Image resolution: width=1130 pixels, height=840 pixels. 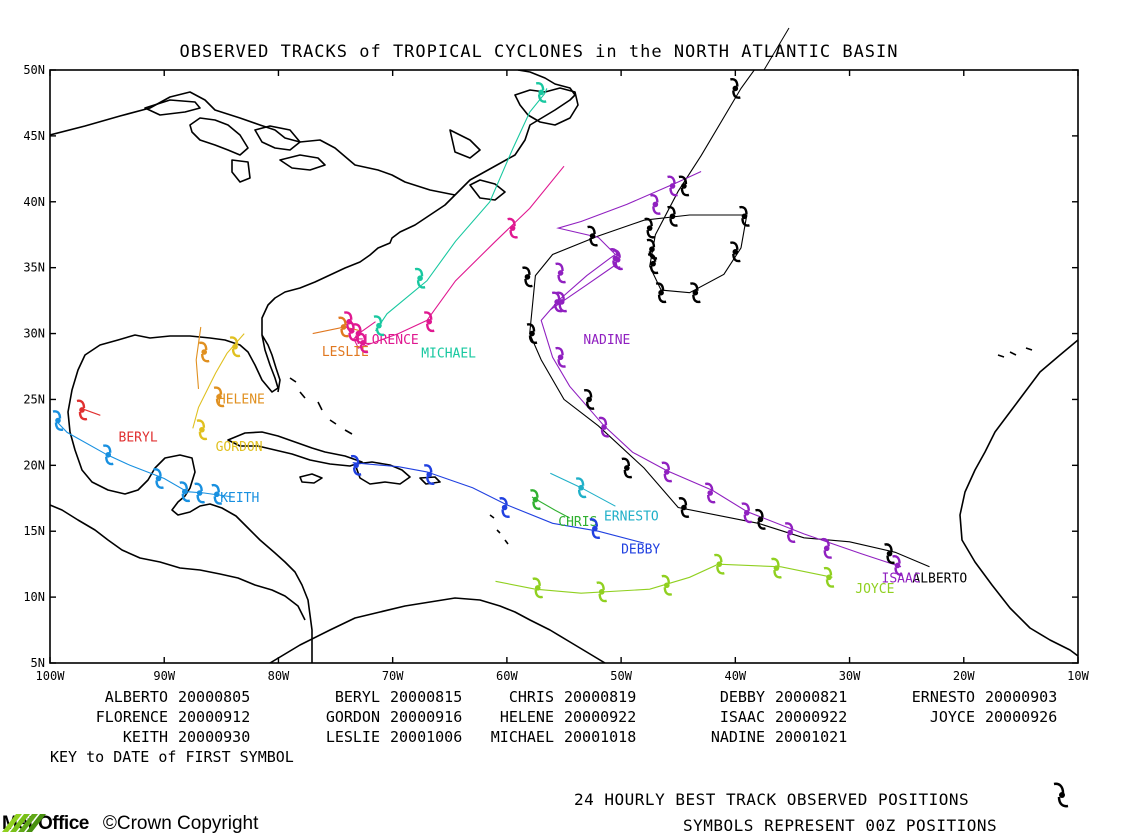 What do you see at coordinates (522, 737) in the screenshot?
I see `key-storm-name: MICHAEL` at bounding box center [522, 737].